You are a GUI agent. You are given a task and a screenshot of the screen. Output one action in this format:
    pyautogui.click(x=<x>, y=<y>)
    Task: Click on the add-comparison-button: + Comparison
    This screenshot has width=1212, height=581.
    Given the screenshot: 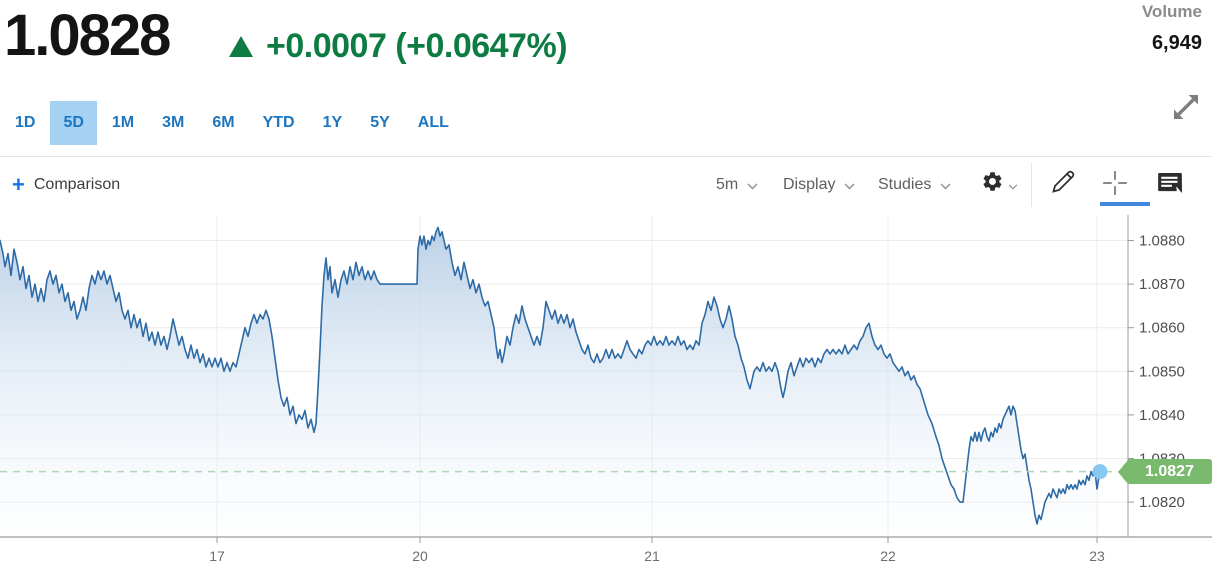 What is the action you would take?
    pyautogui.click(x=66, y=185)
    